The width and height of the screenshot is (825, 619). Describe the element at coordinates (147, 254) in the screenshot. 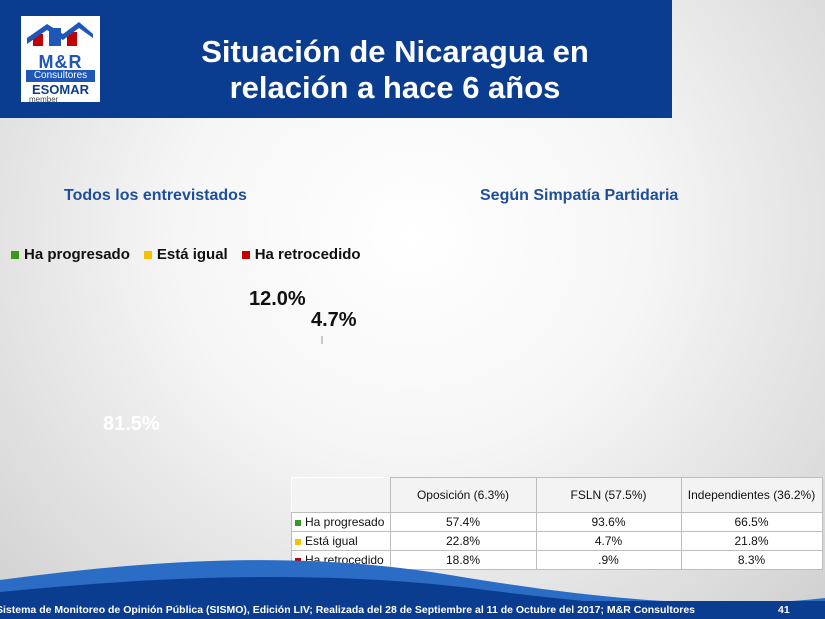

I see `legend-swatch-igual` at that location.